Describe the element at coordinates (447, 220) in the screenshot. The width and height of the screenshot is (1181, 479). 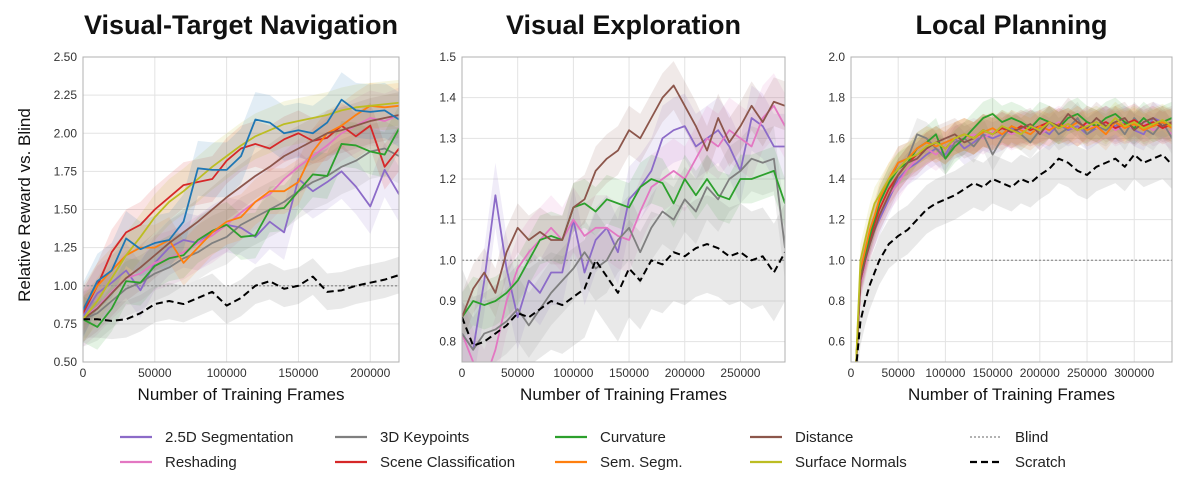
I see `y-tick-label: 1.1` at that location.